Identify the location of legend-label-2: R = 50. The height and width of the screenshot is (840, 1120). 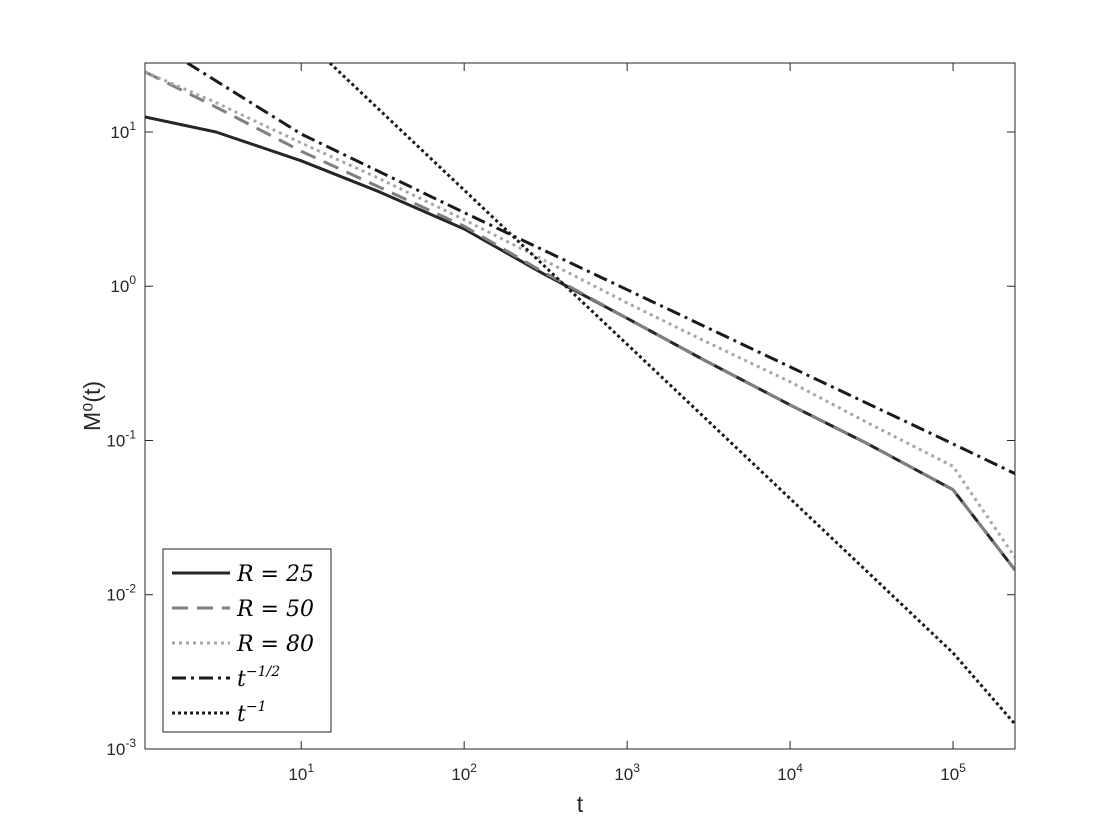
(275, 609).